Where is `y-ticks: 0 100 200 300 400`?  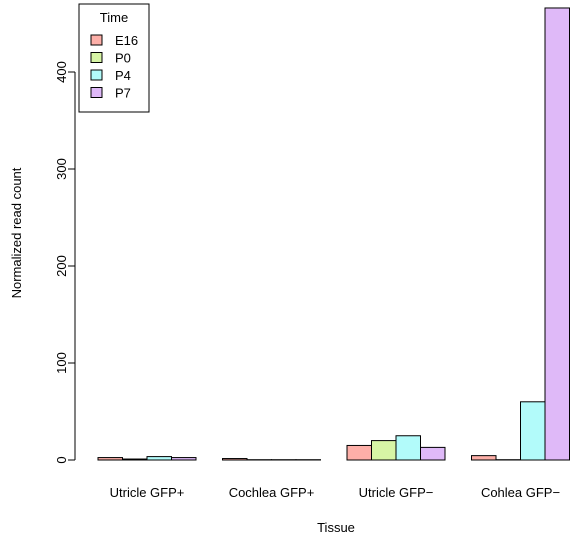 y-ticks: 0 100 200 300 400 is located at coordinates (64, 262).